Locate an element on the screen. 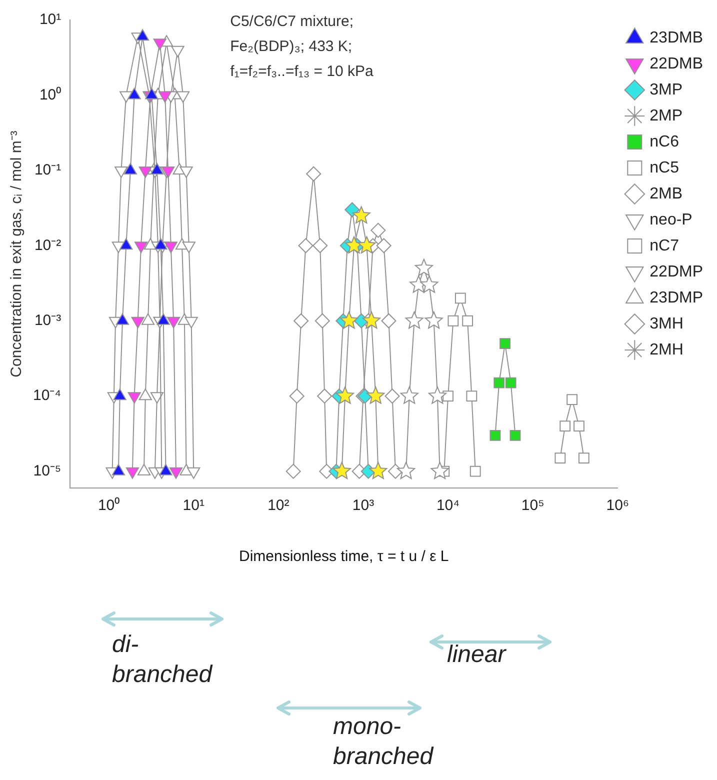 This screenshot has width=717, height=780. text: mono- branched is located at coordinates (383, 742).